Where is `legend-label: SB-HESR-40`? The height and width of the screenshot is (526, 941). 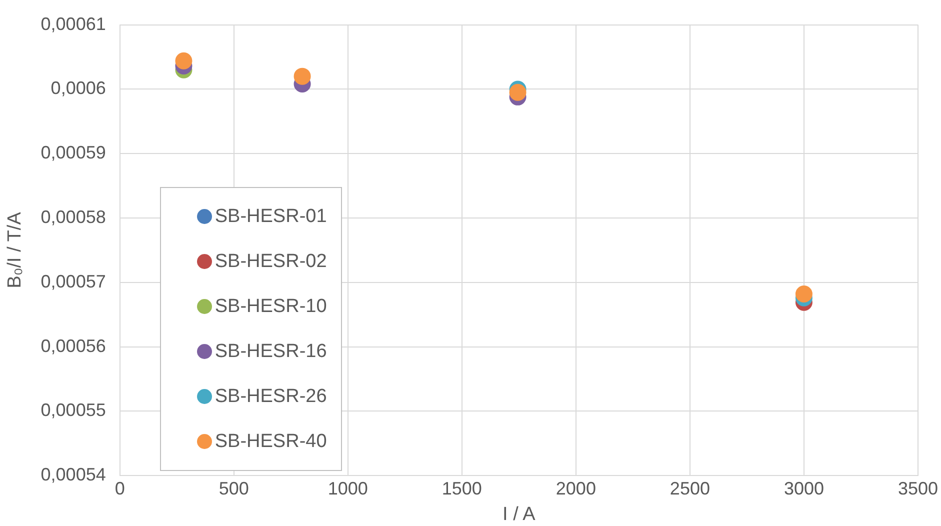 legend-label: SB-HESR-40 is located at coordinates (270, 441).